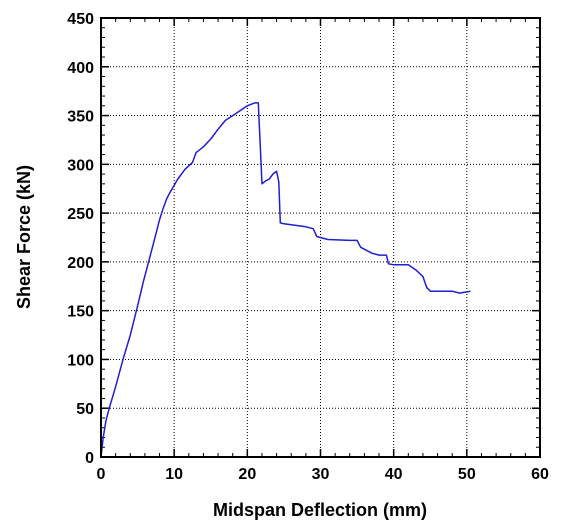  What do you see at coordinates (80, 263) in the screenshot?
I see `y-tick-label: 200` at bounding box center [80, 263].